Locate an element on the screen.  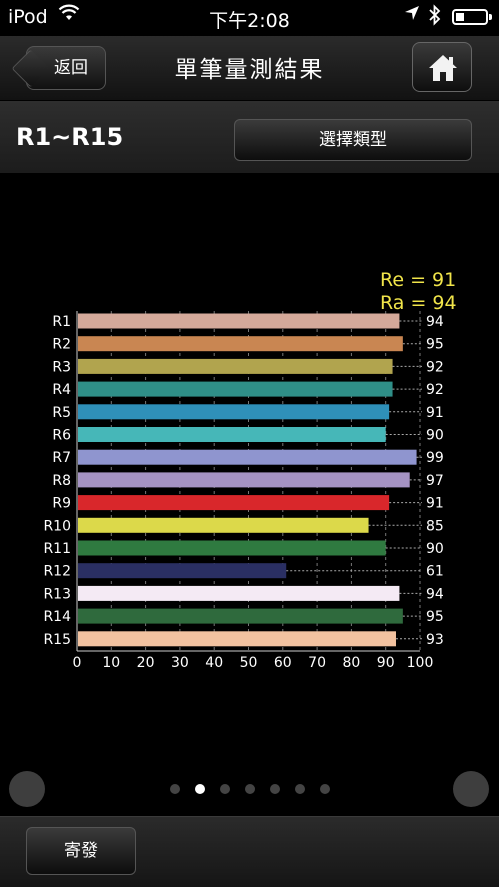
x-tick-label: 70 is located at coordinates (317, 663).